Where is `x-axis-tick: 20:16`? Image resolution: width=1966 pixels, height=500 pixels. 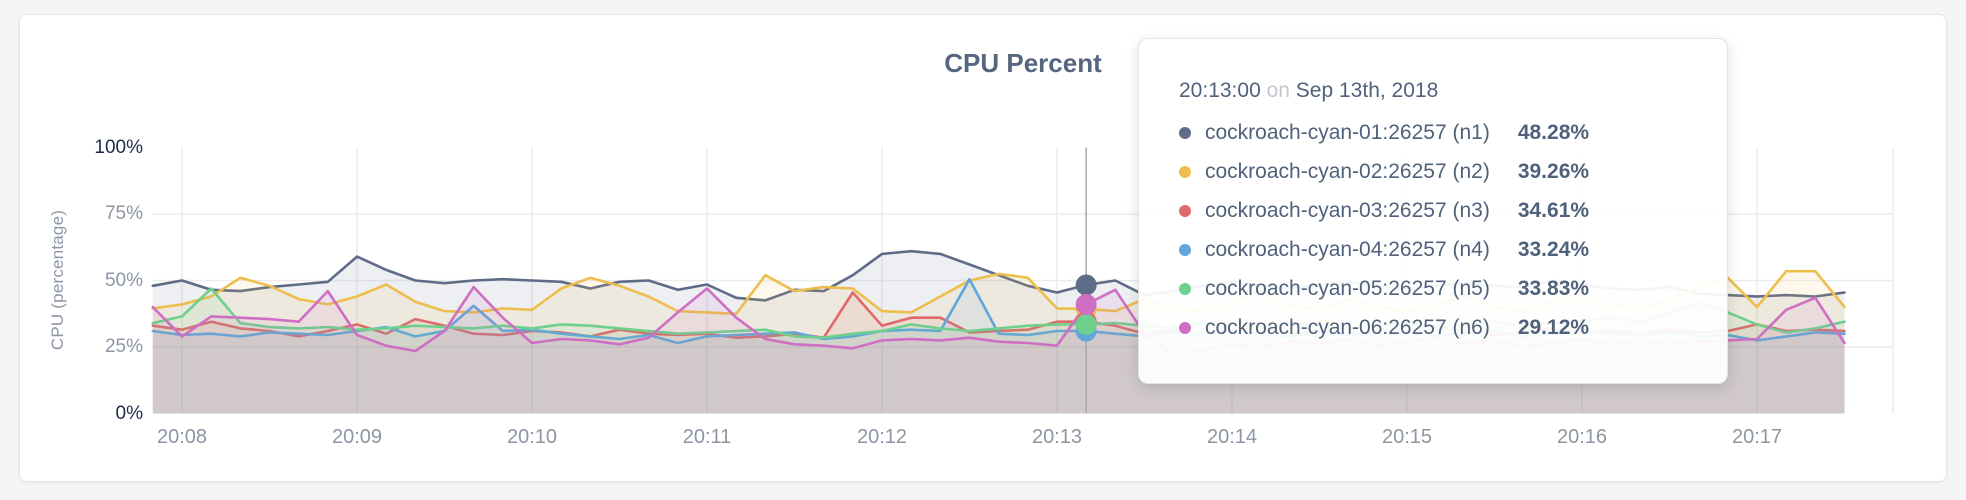 x-axis-tick: 20:16 is located at coordinates (1582, 437).